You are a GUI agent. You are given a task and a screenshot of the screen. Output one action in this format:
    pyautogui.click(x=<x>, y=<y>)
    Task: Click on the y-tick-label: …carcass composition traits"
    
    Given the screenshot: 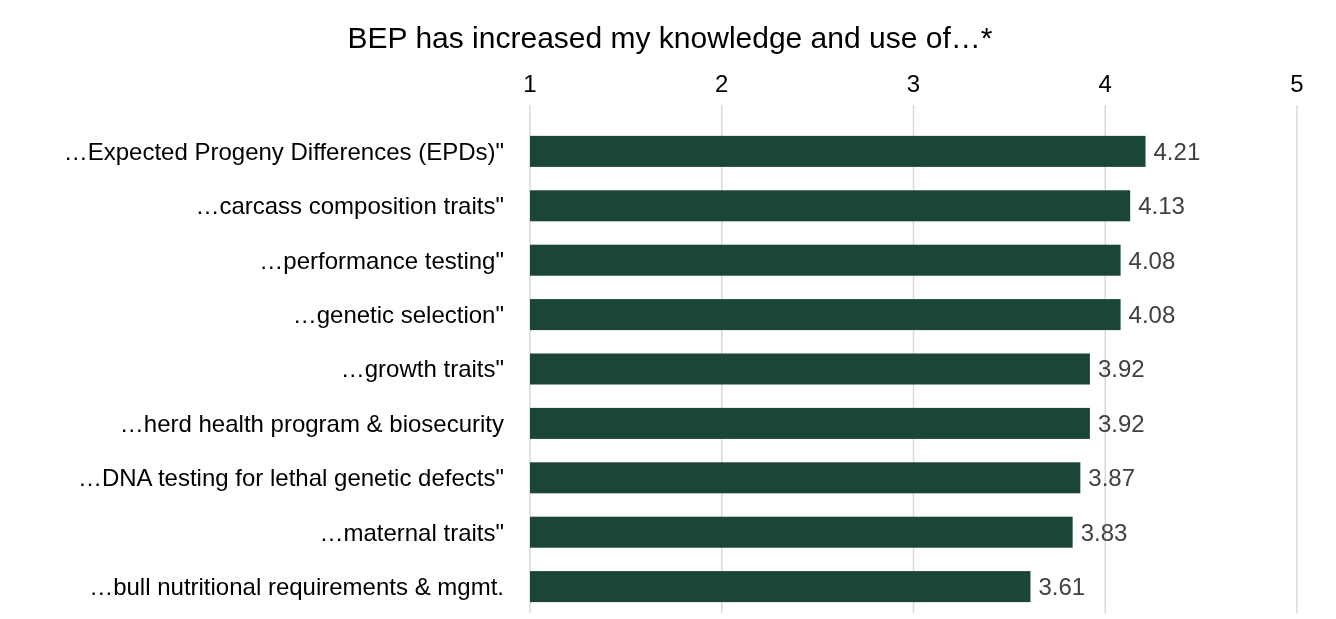 What is the action you would take?
    pyautogui.click(x=349, y=206)
    